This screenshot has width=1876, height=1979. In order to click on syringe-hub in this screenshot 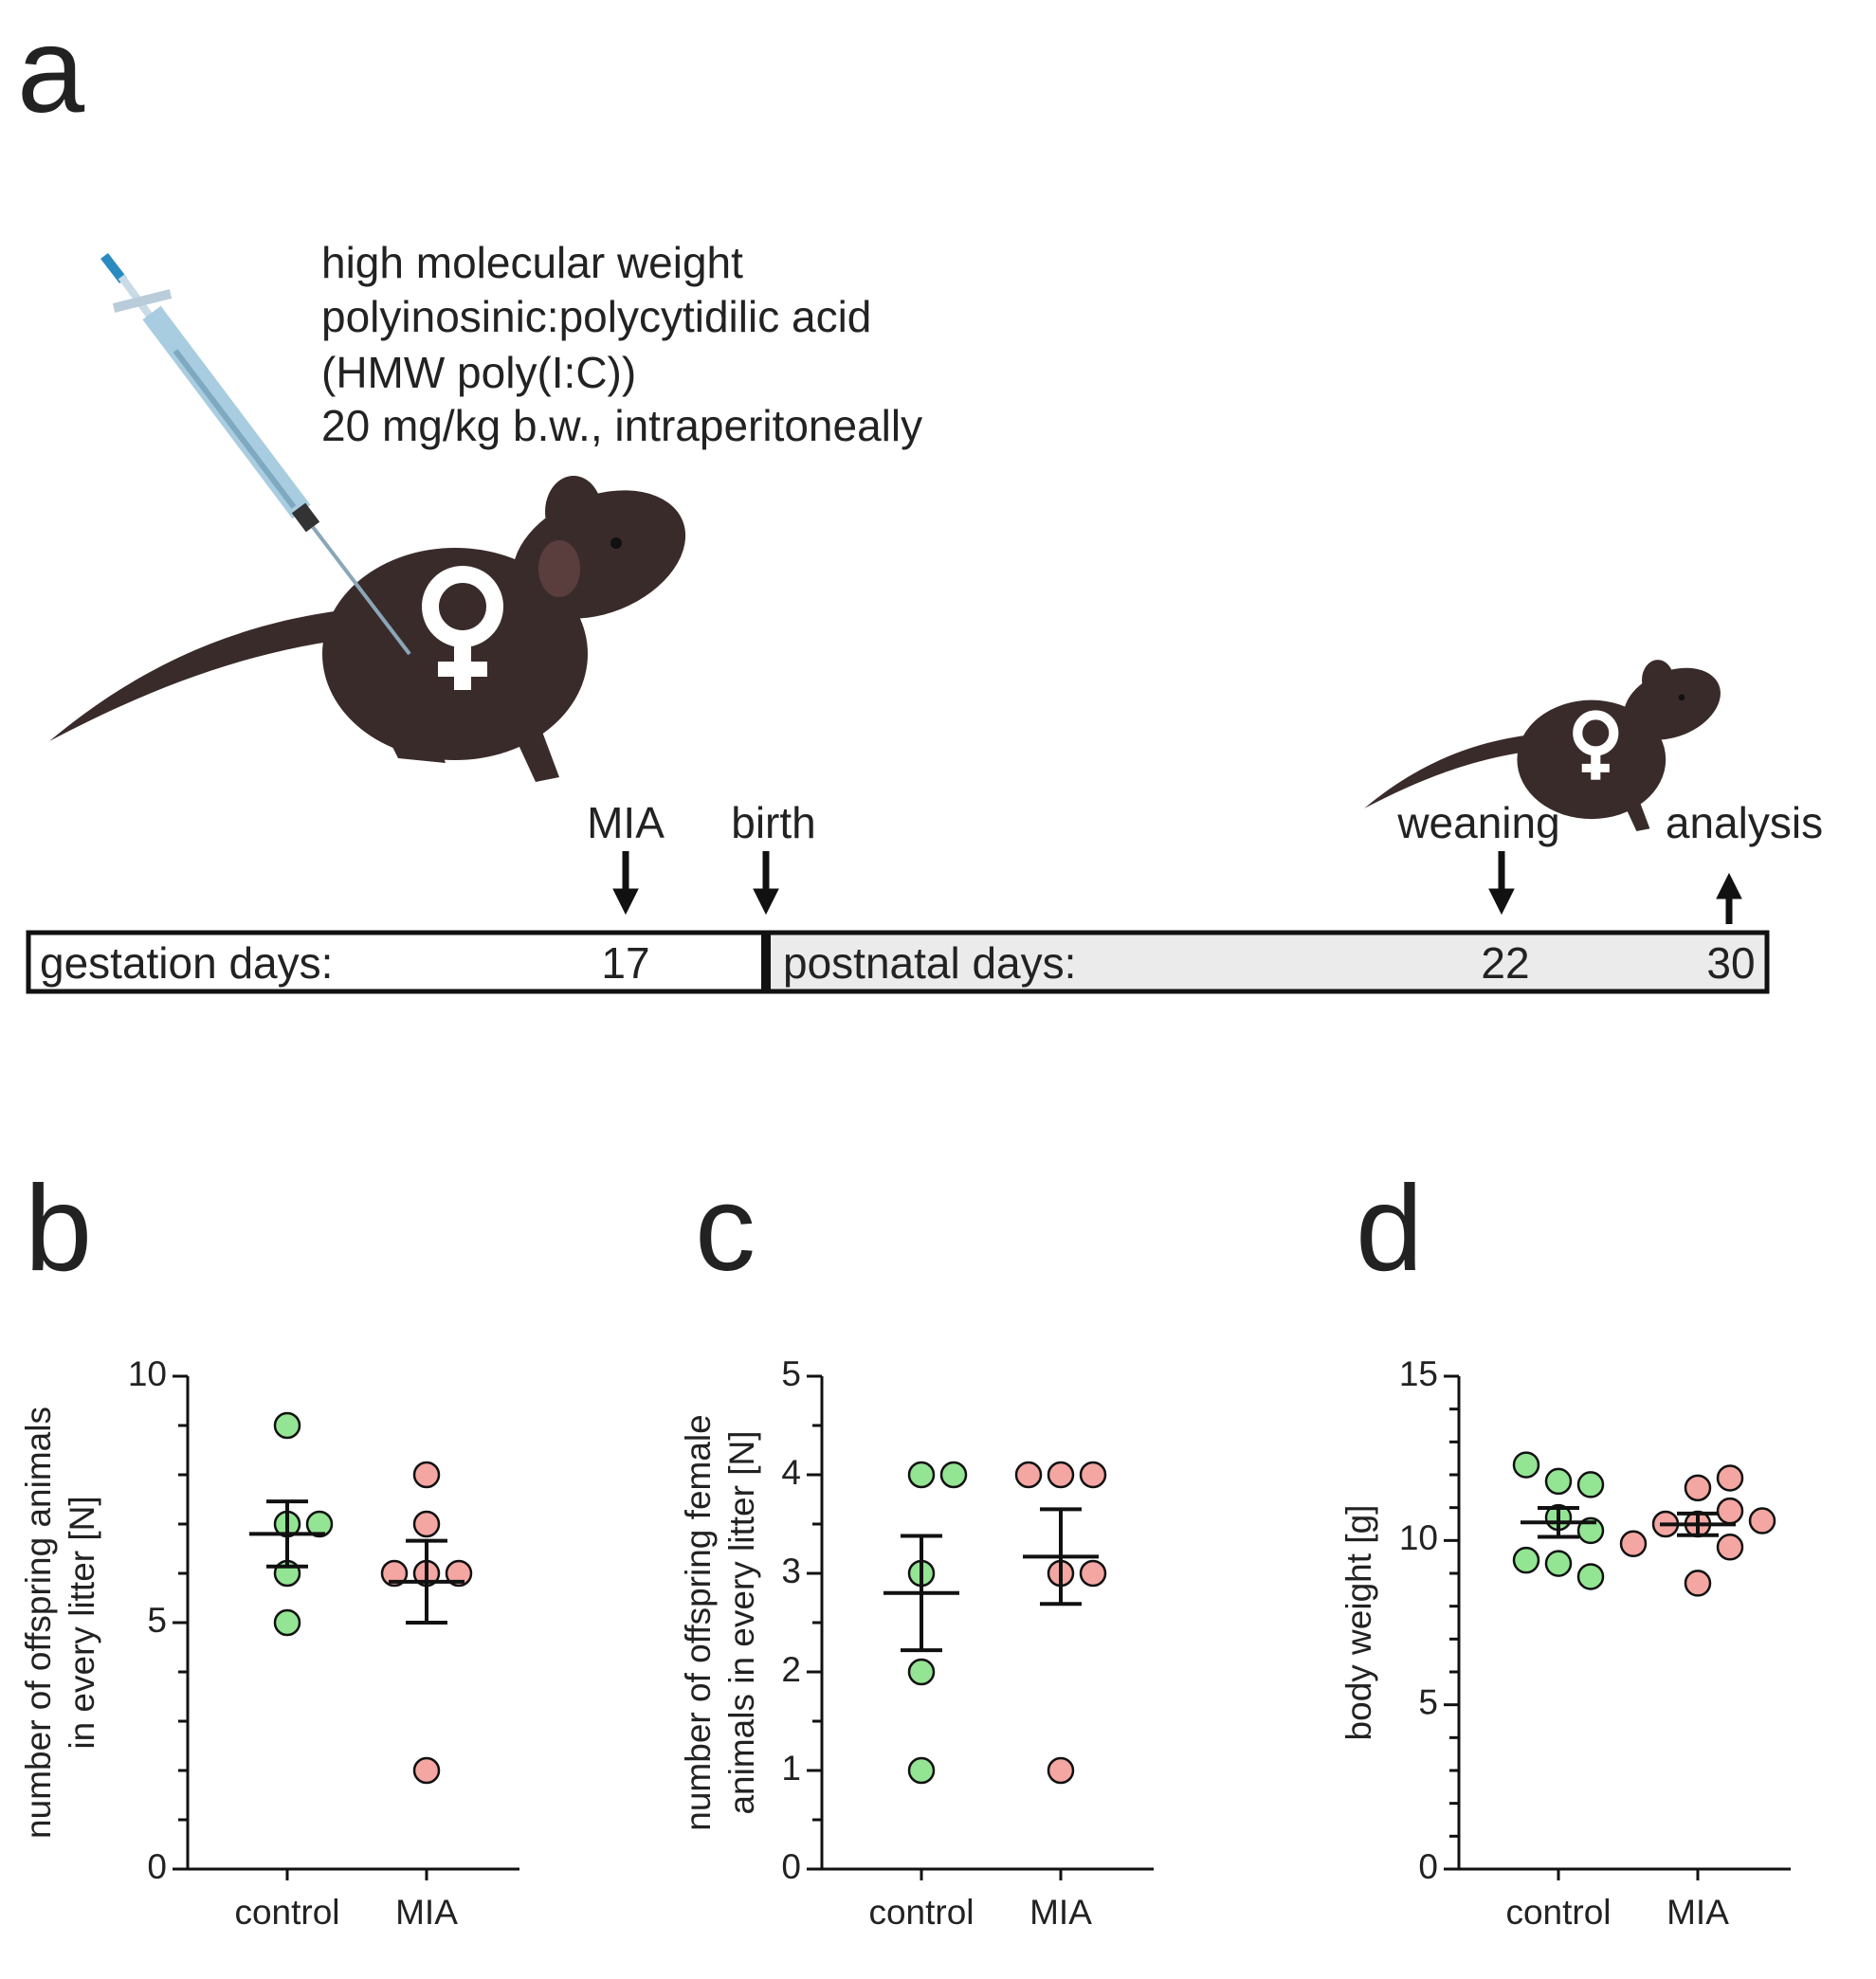, I will do `click(305, 517)`.